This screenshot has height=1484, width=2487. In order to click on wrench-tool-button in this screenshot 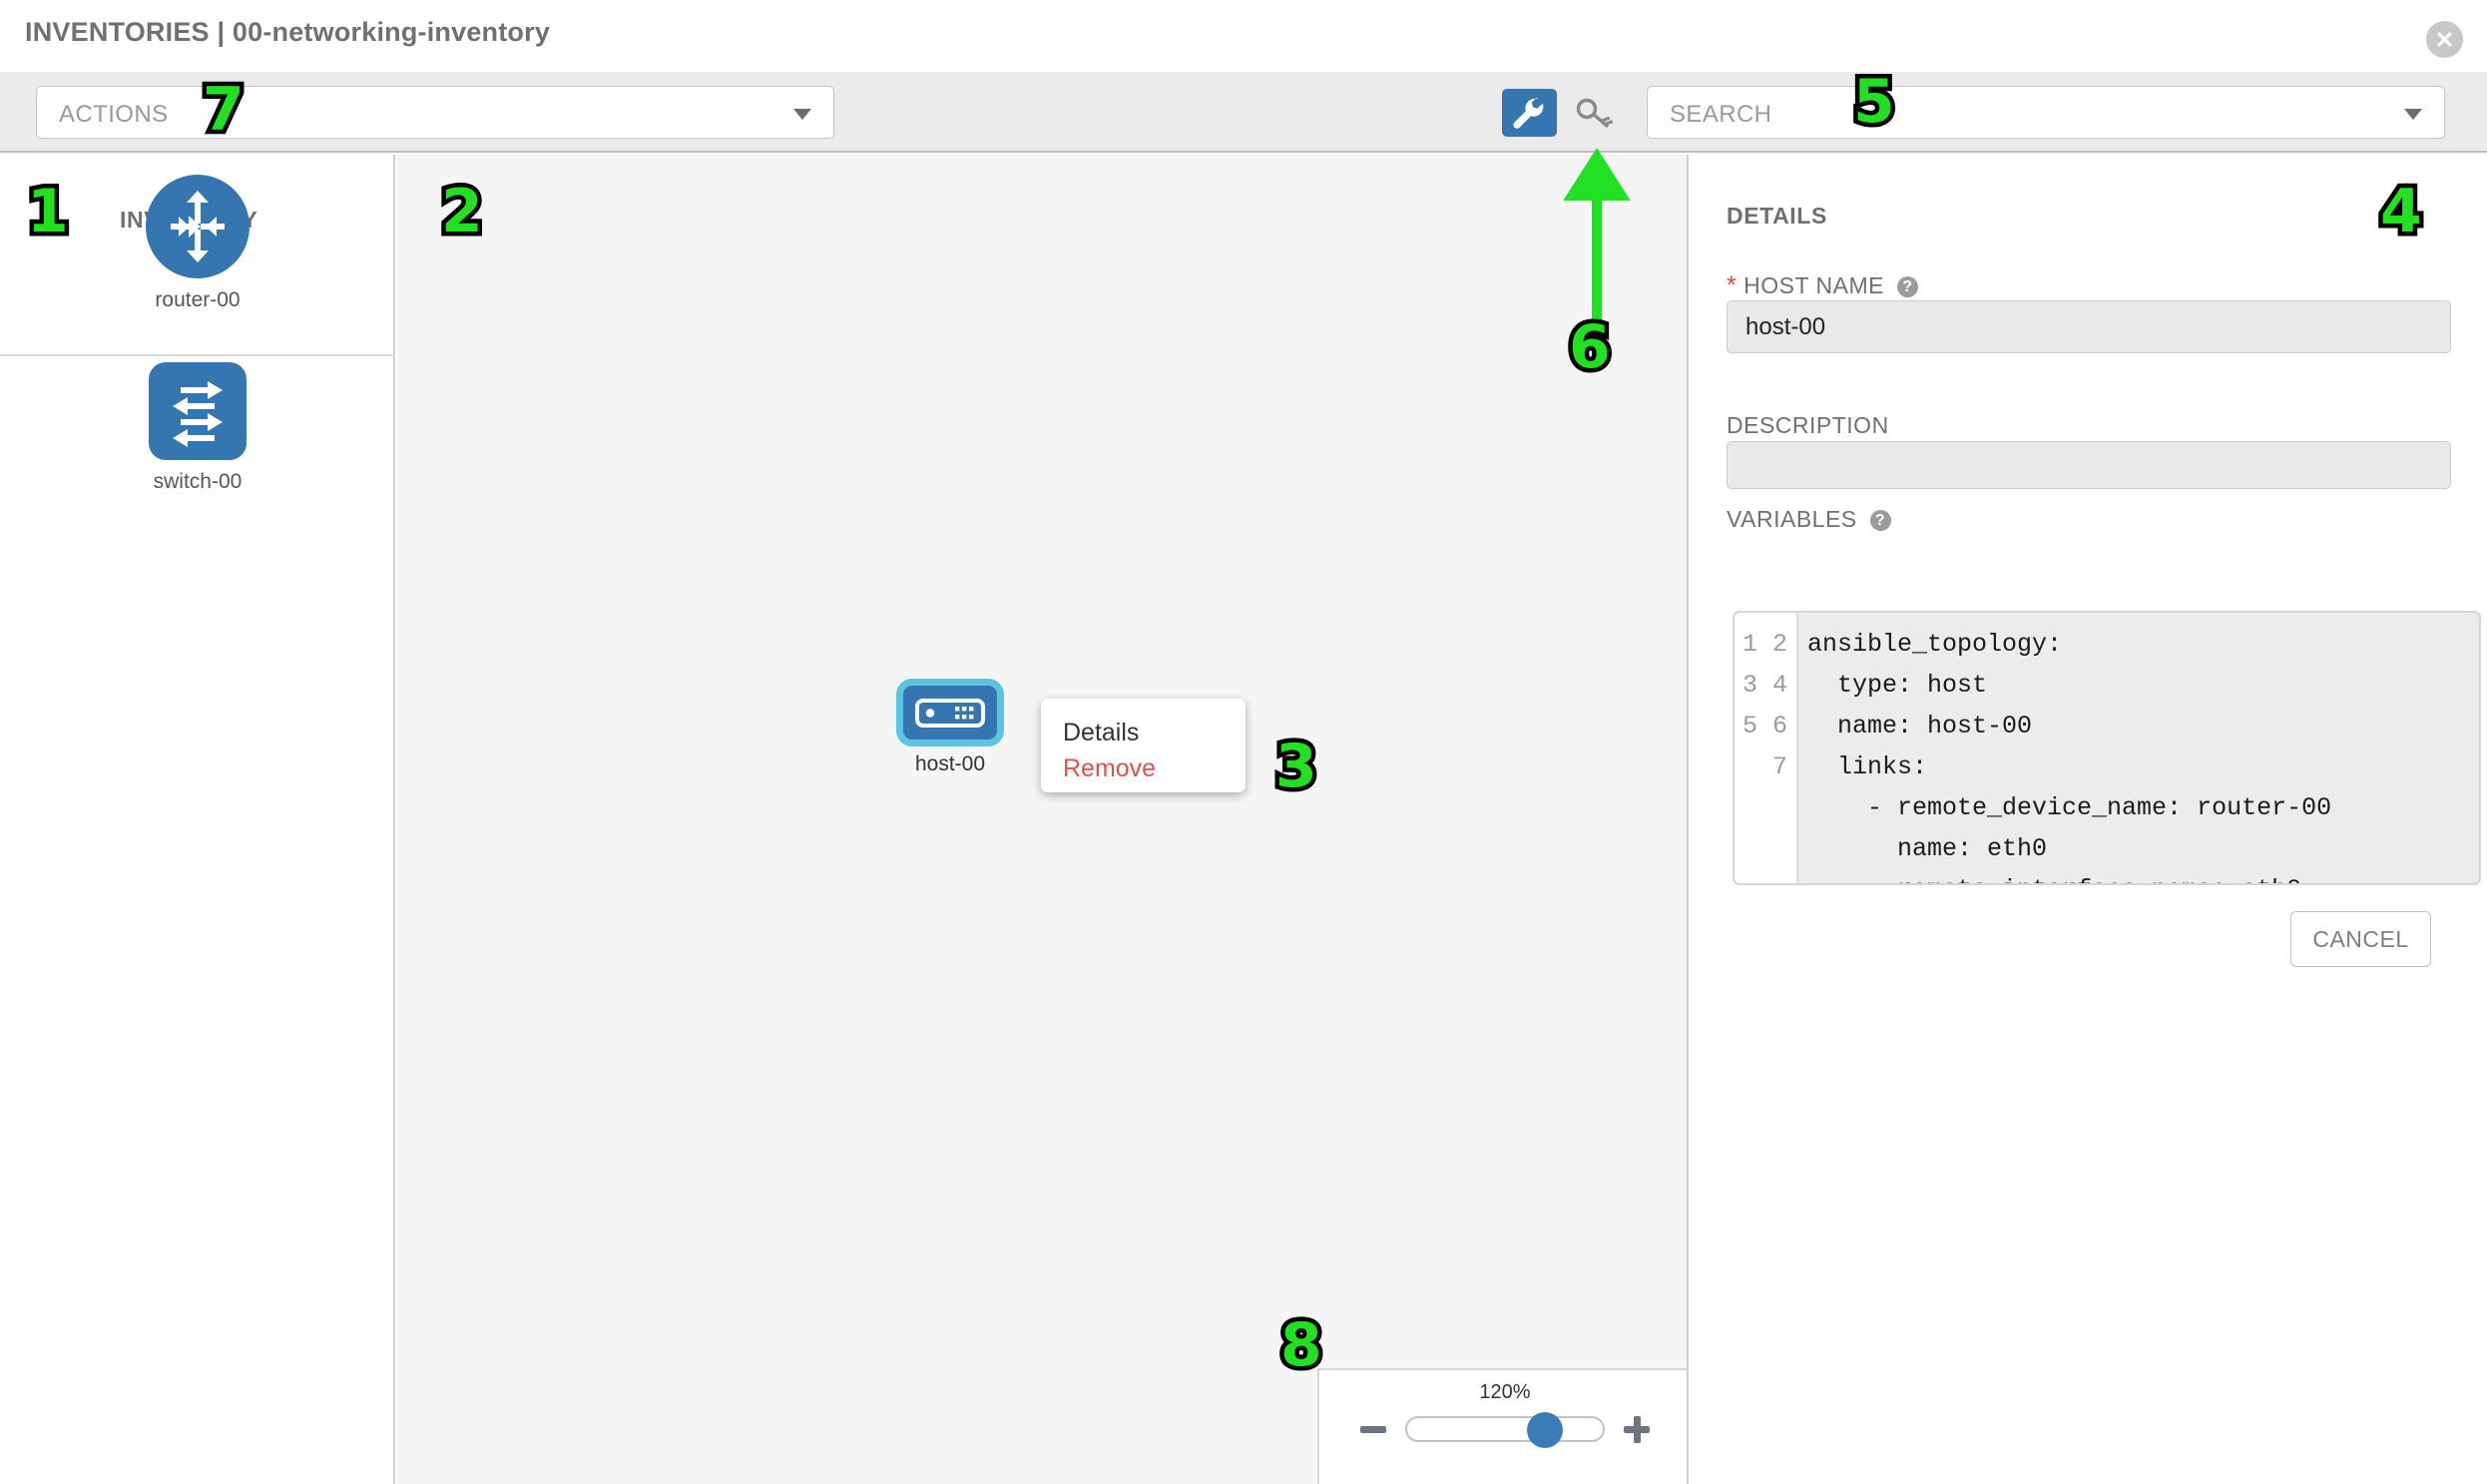, I will do `click(1529, 113)`.